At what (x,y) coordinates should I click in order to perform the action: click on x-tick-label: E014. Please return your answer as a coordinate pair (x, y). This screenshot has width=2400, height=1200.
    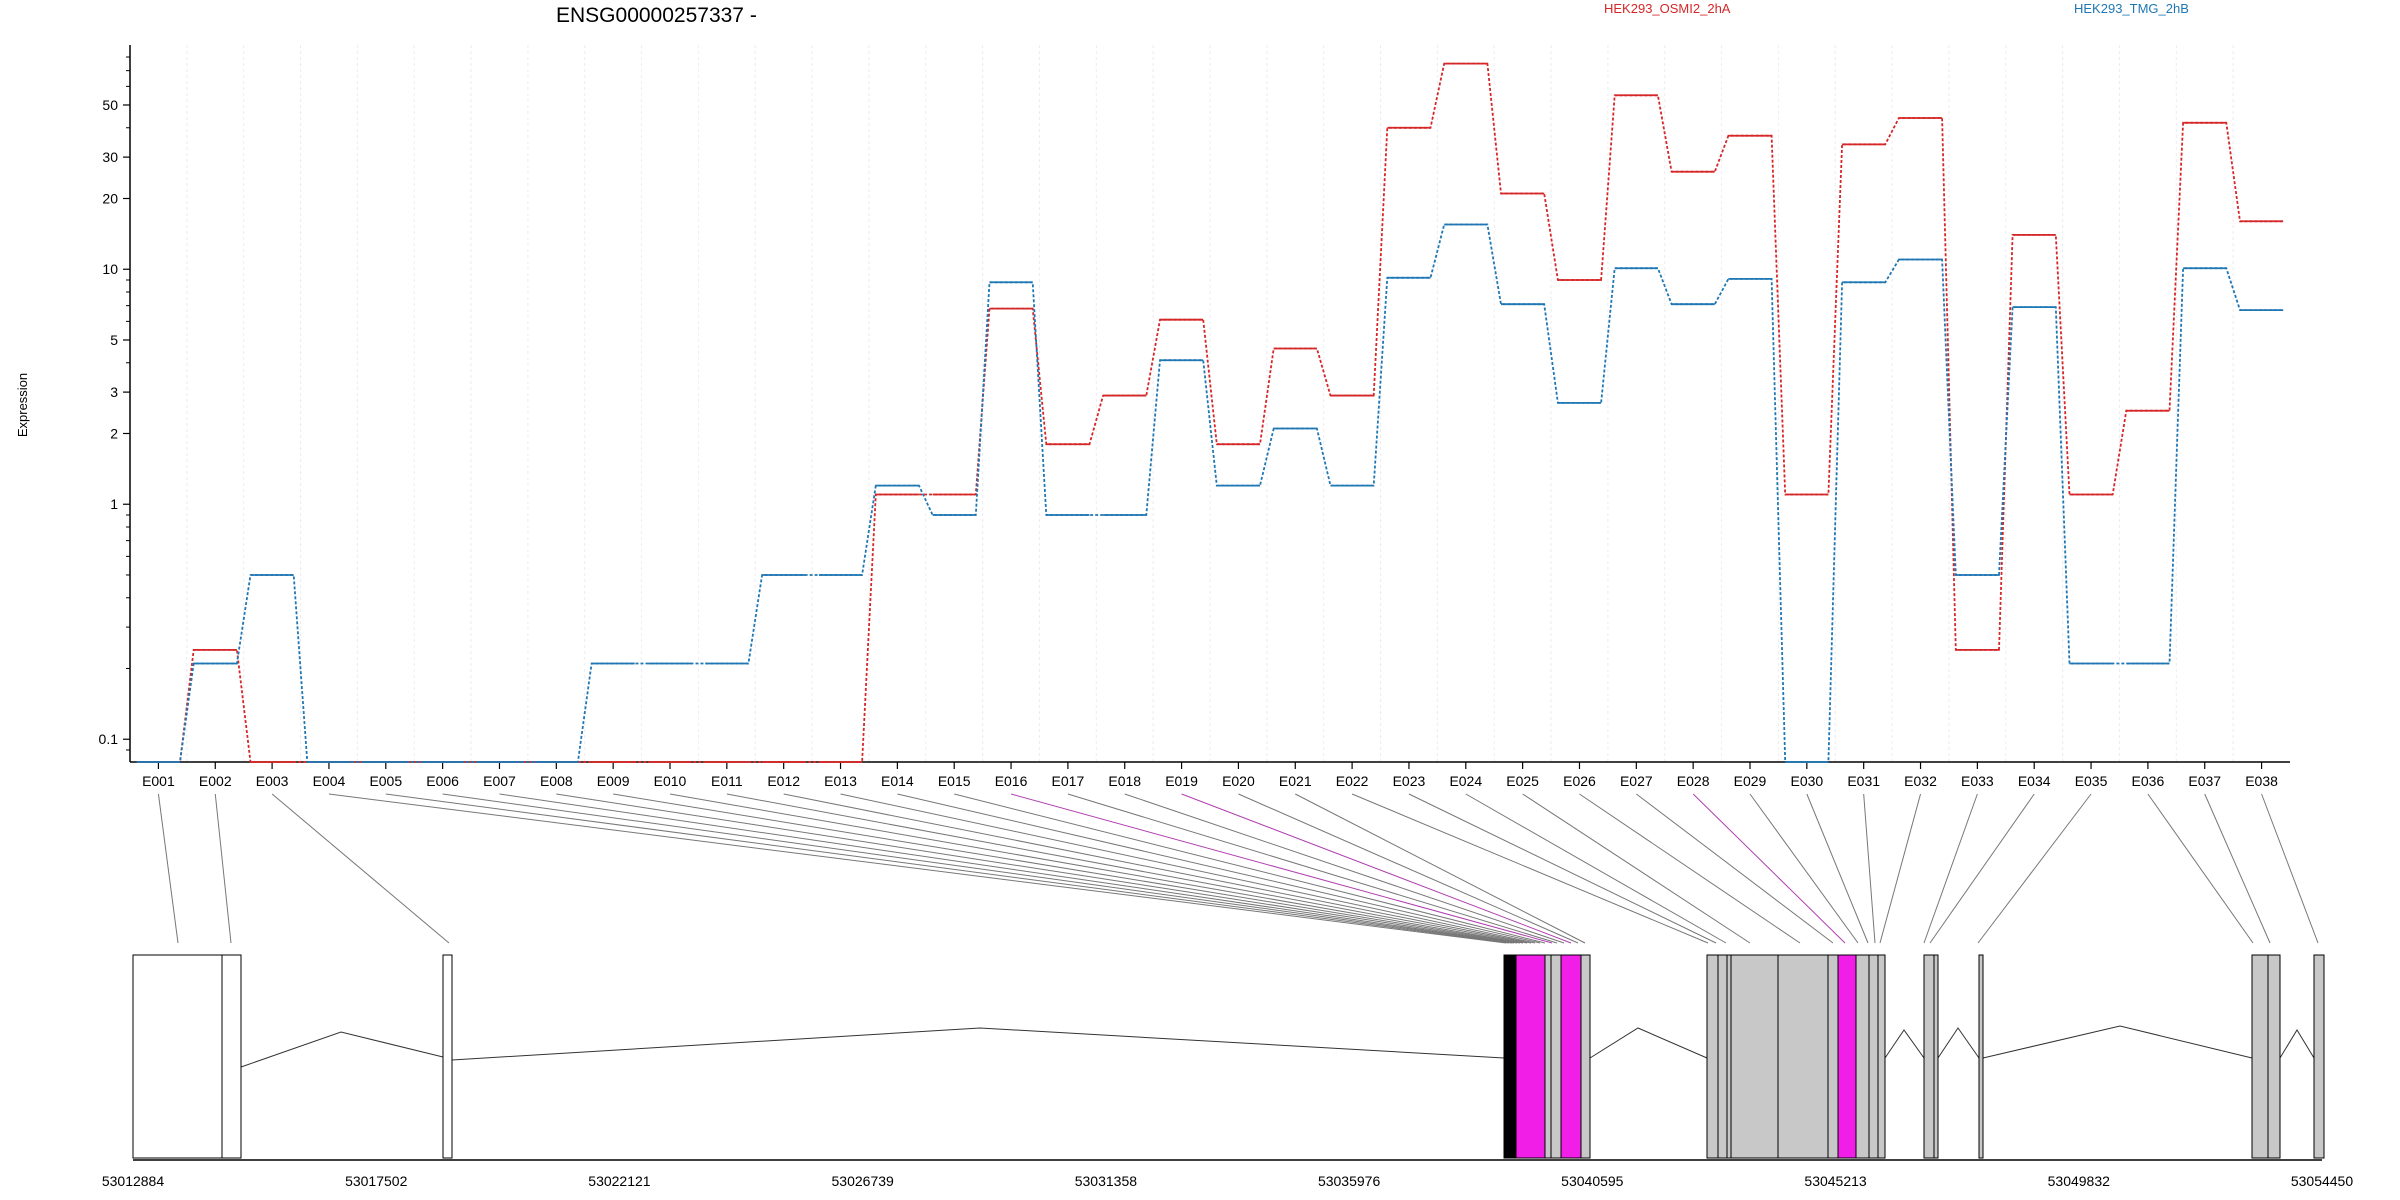
    Looking at the image, I should click on (897, 781).